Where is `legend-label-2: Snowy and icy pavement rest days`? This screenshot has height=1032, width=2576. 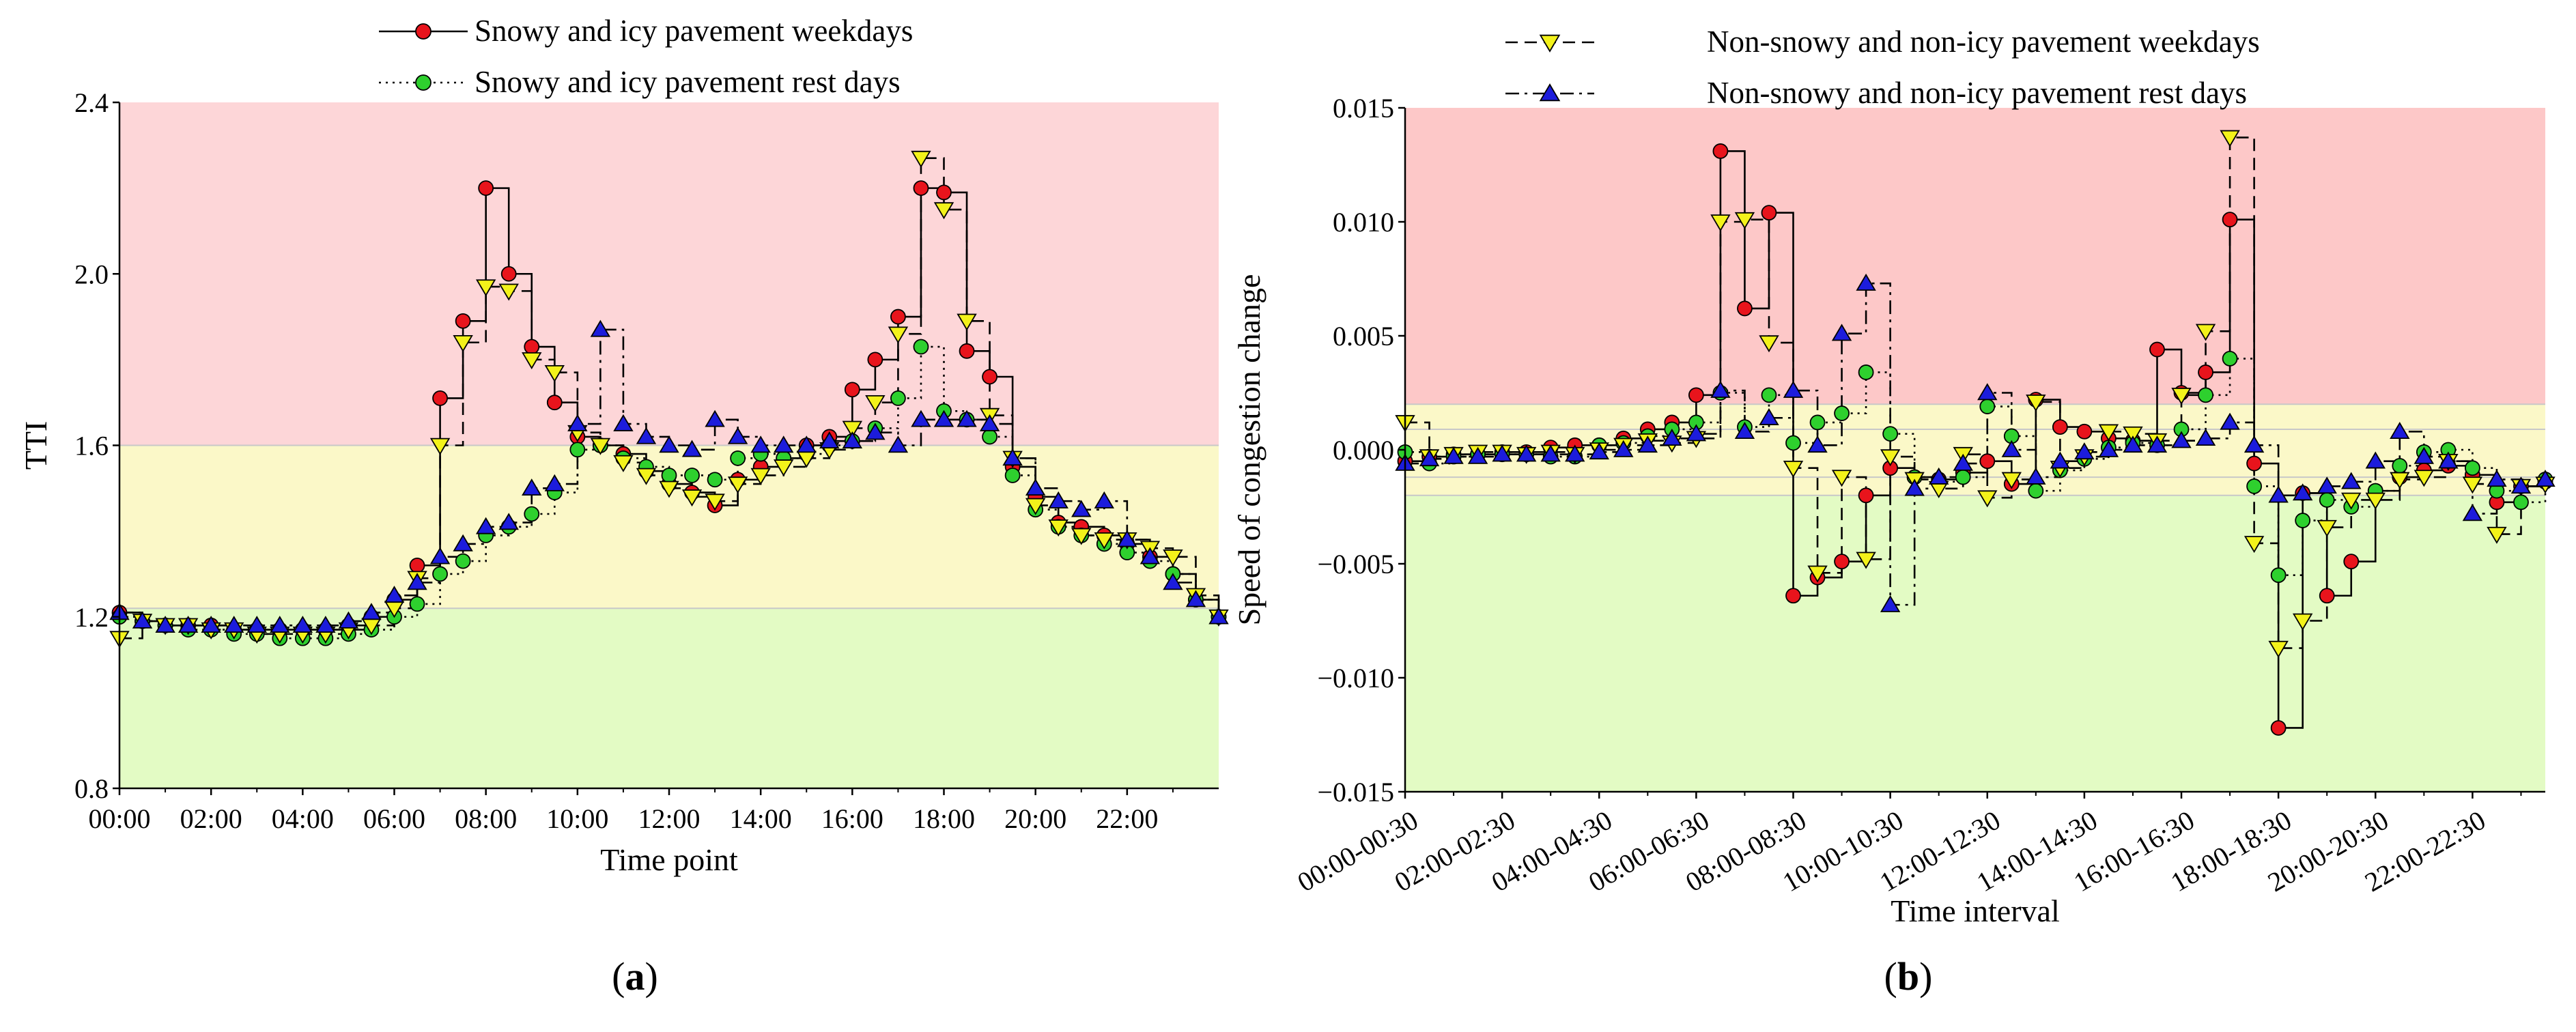 legend-label-2: Snowy and icy pavement rest days is located at coordinates (688, 82).